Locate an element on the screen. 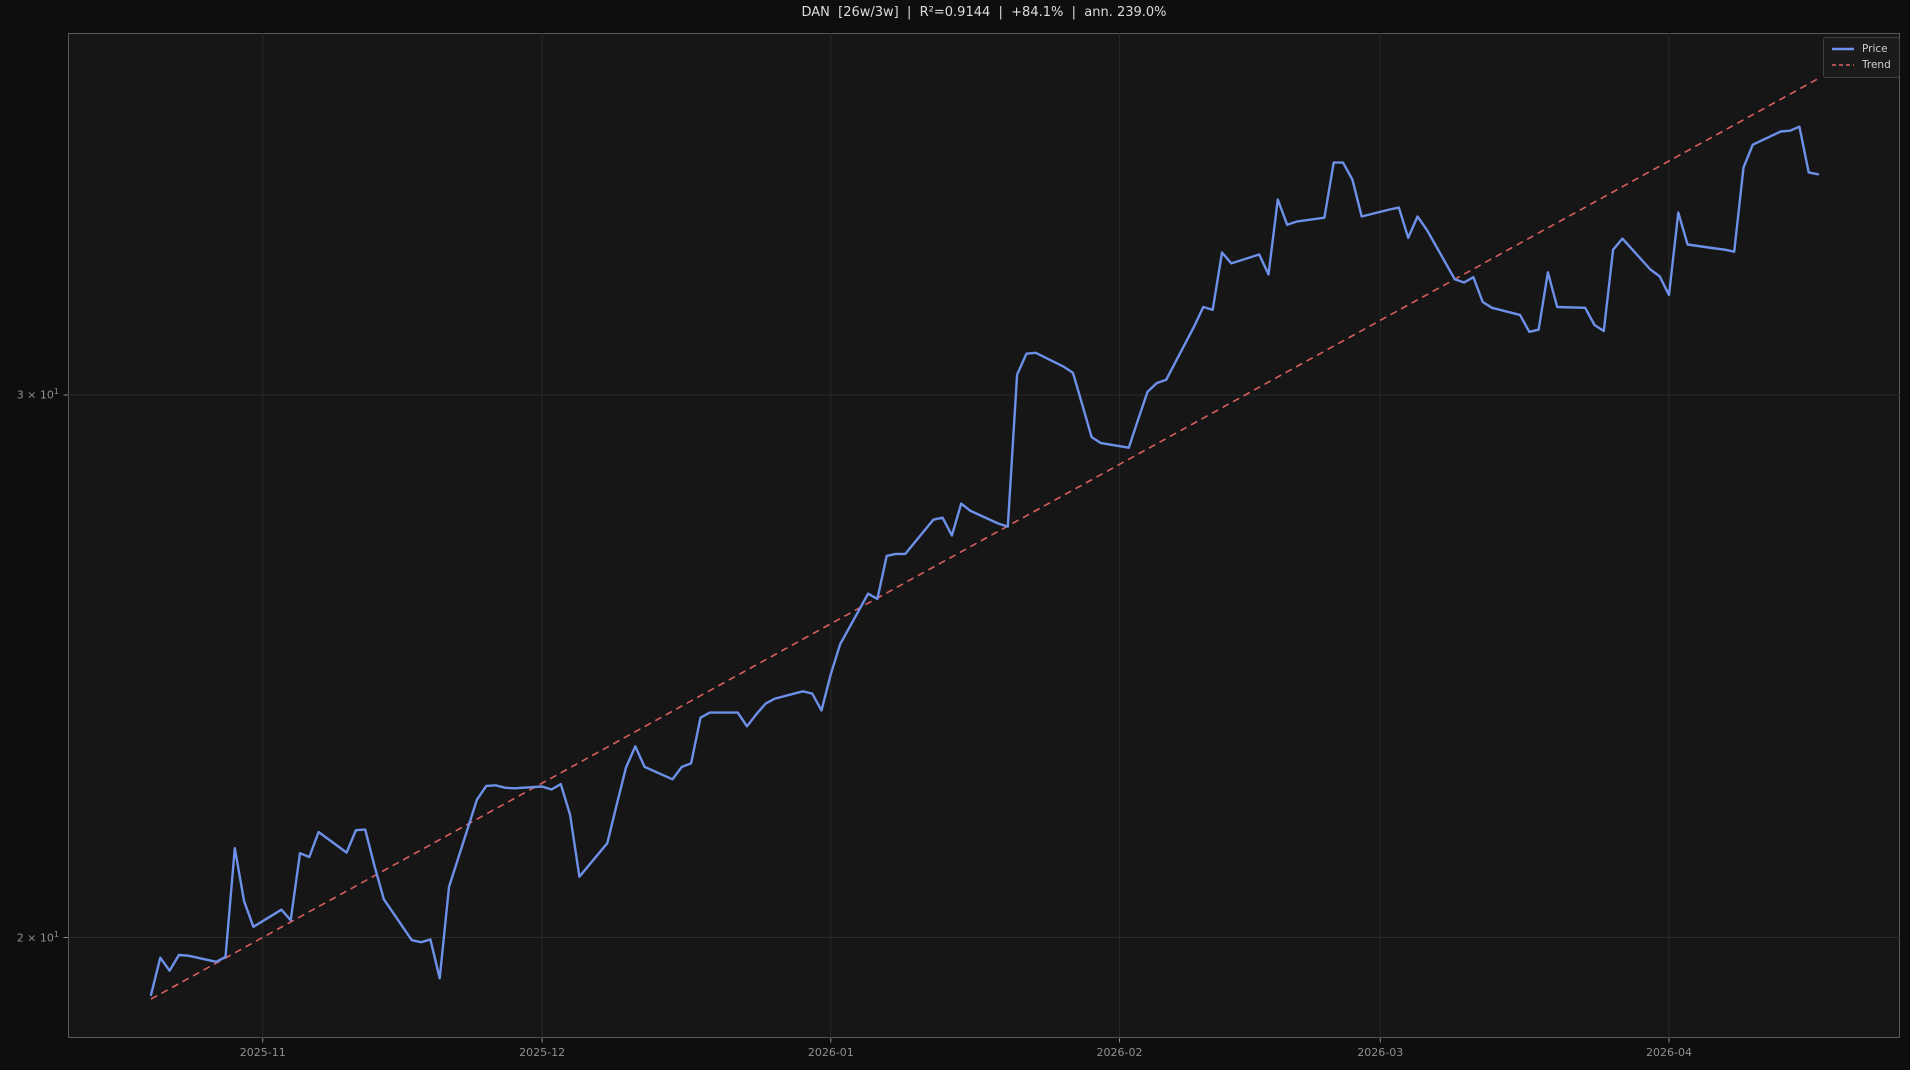  x-tick-label: 2025-12 is located at coordinates (542, 1052).